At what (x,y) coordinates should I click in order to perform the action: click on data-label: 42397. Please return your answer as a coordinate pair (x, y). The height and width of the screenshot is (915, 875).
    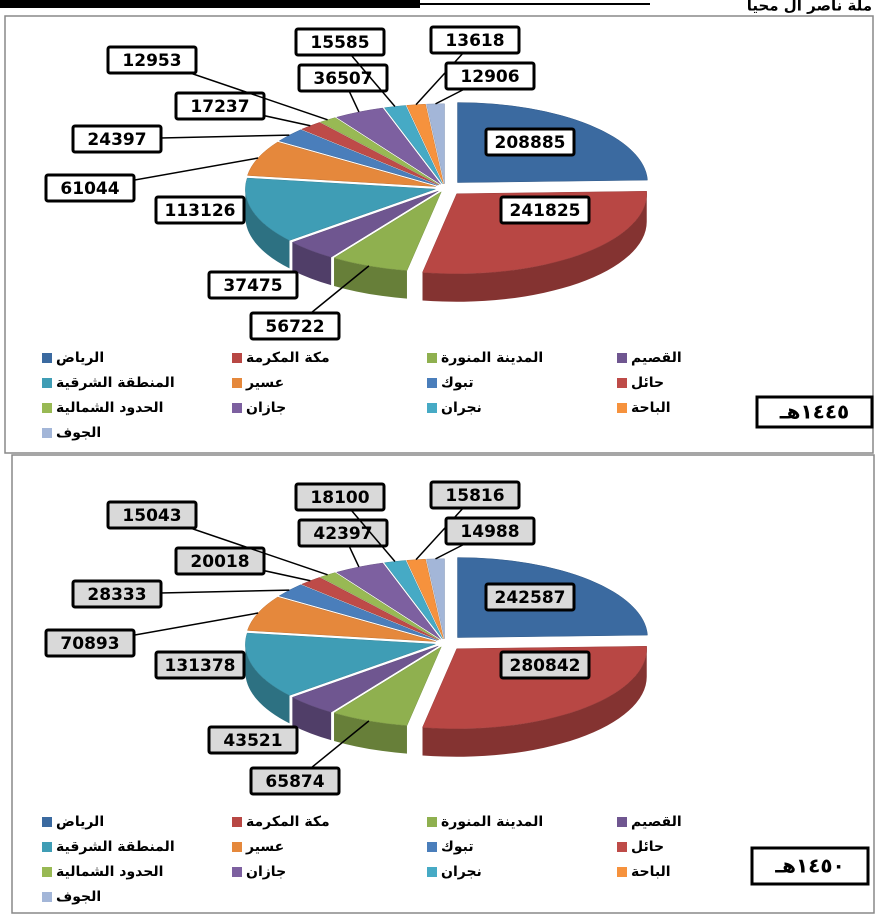
    Looking at the image, I should click on (342, 534).